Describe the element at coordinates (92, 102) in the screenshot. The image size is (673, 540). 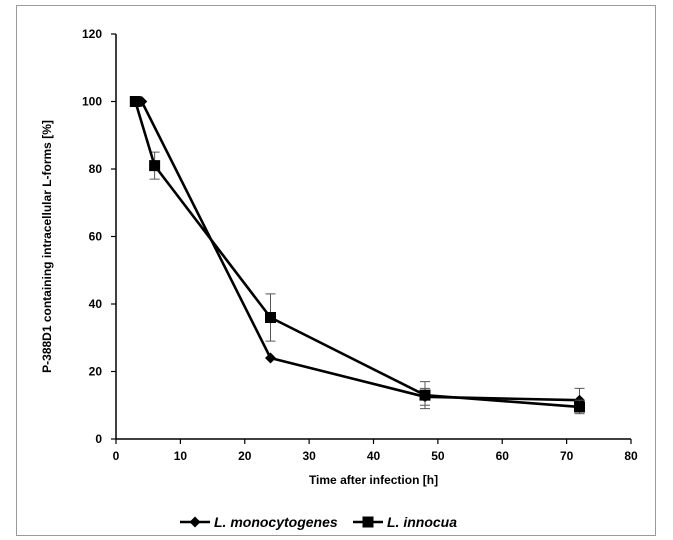
I see `y-tick-label: 100` at that location.